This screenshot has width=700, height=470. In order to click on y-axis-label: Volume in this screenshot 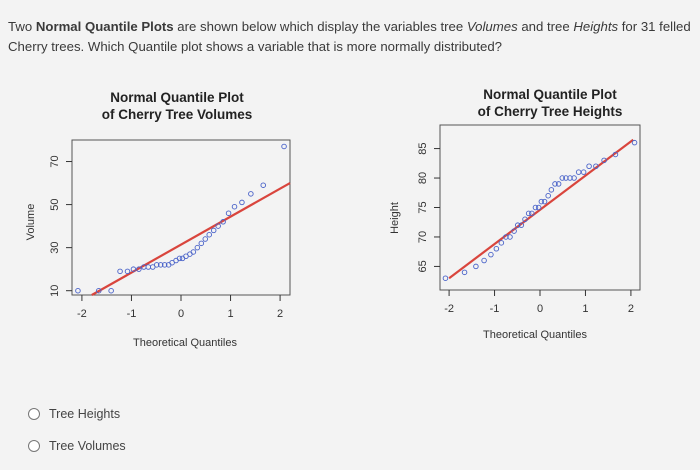, I will do `click(31, 222)`.